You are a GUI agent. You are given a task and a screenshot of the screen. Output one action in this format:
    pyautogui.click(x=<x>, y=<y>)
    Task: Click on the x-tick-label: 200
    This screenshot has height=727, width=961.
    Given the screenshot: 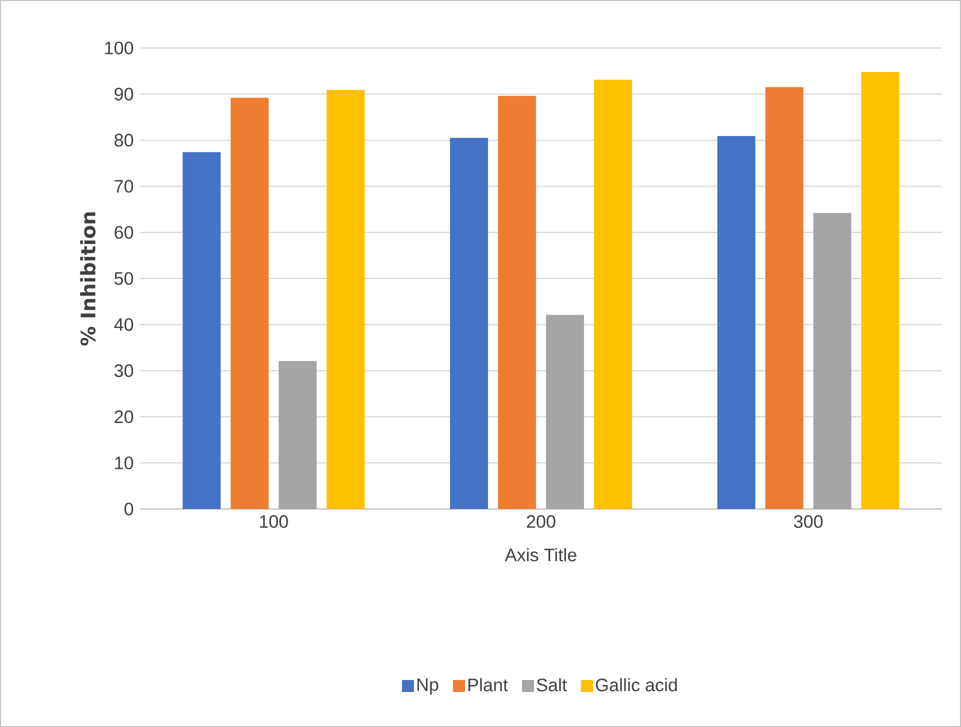 What is the action you would take?
    pyautogui.click(x=541, y=521)
    